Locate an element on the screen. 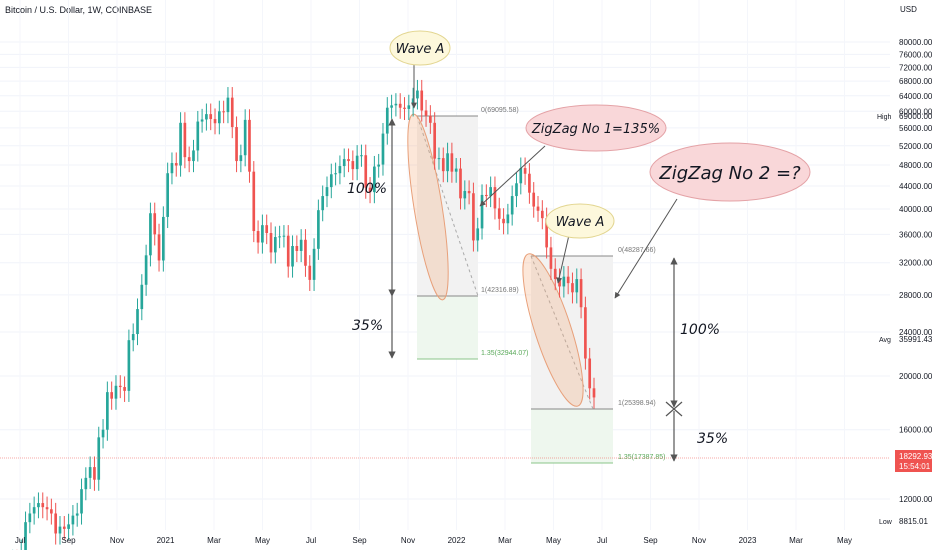 The width and height of the screenshot is (932, 550). y-tick-label: 80000.00 is located at coordinates (915, 42).